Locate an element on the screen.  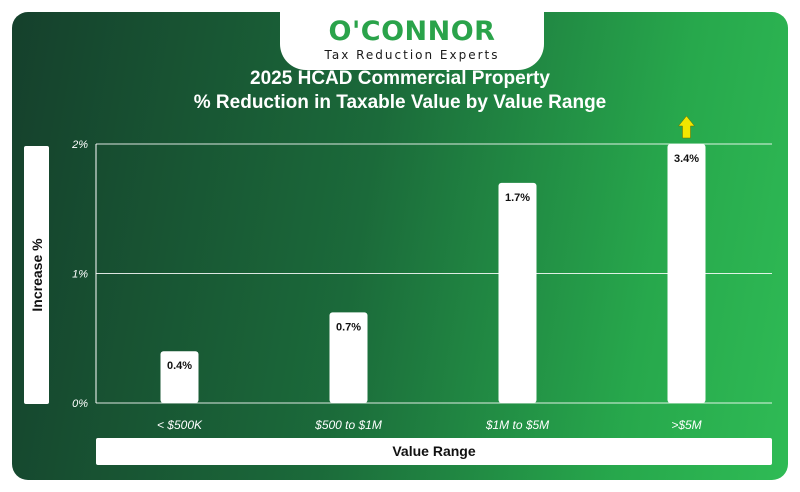
x-tick-label: >$5M is located at coordinates (686, 425).